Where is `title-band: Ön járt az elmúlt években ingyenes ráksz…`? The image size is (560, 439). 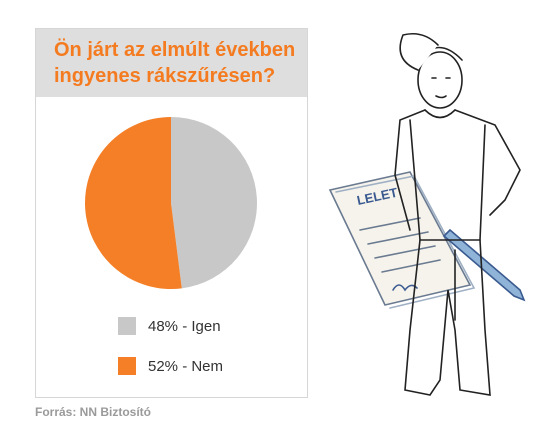 title-band: Ön járt az elmúlt években ingyenes ráksz… is located at coordinates (171, 63).